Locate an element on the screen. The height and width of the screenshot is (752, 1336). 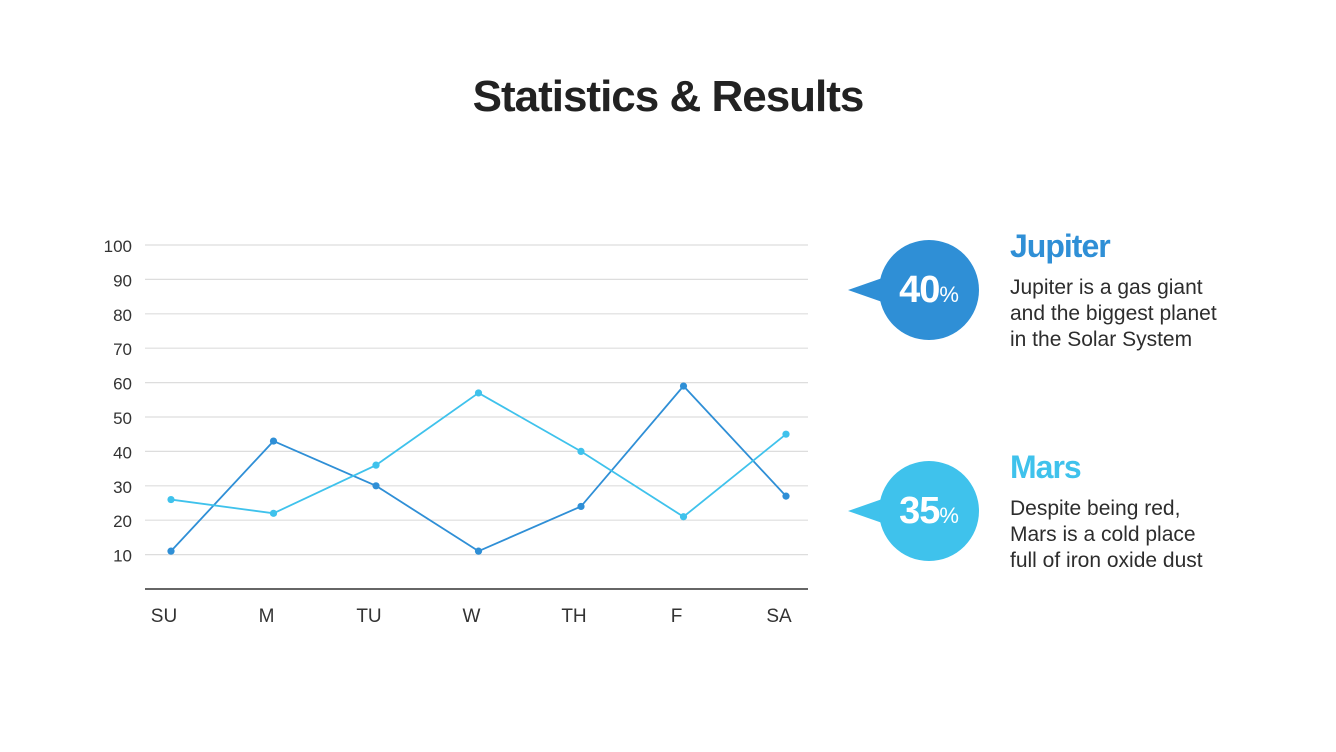
y-tick-label: 80 is located at coordinates (122, 315).